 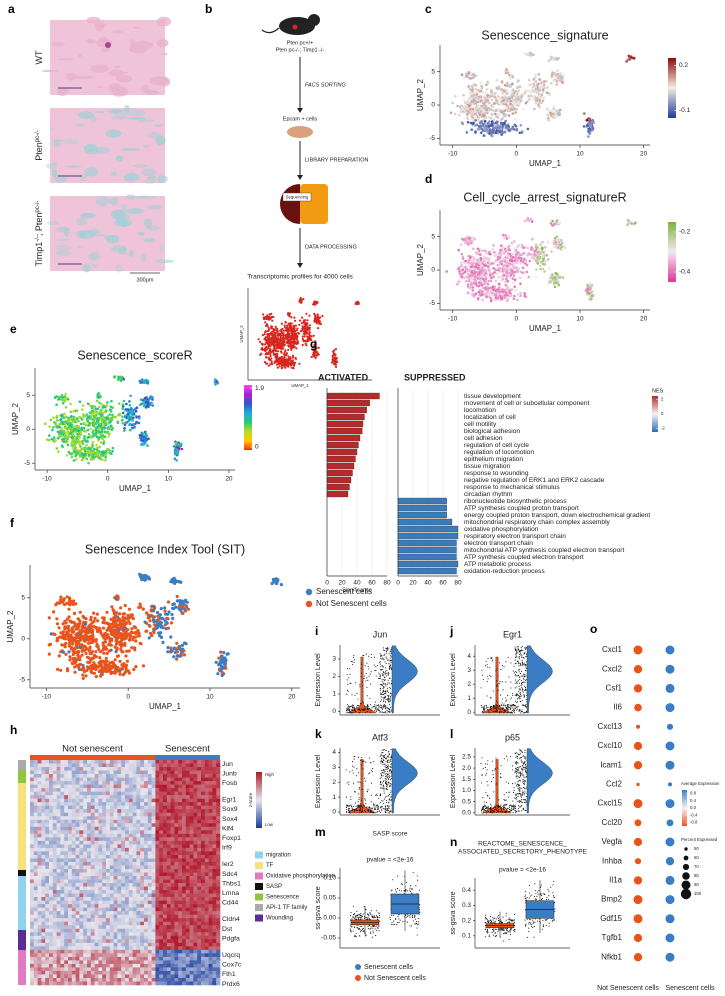 I want to click on scale-label: 300μm, so click(x=145, y=280).